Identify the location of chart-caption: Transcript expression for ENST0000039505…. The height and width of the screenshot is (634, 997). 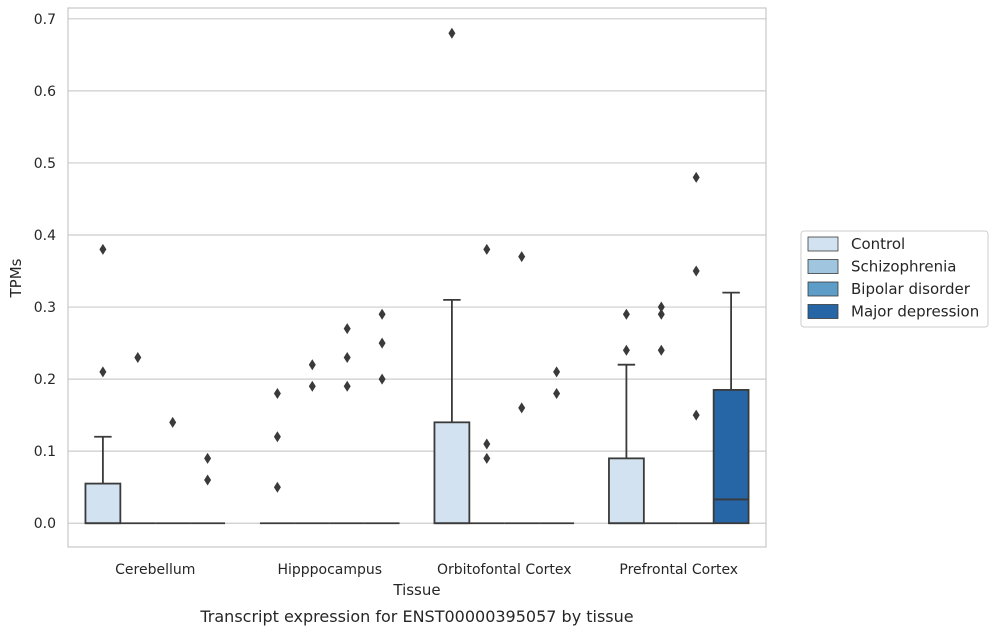
(416, 616).